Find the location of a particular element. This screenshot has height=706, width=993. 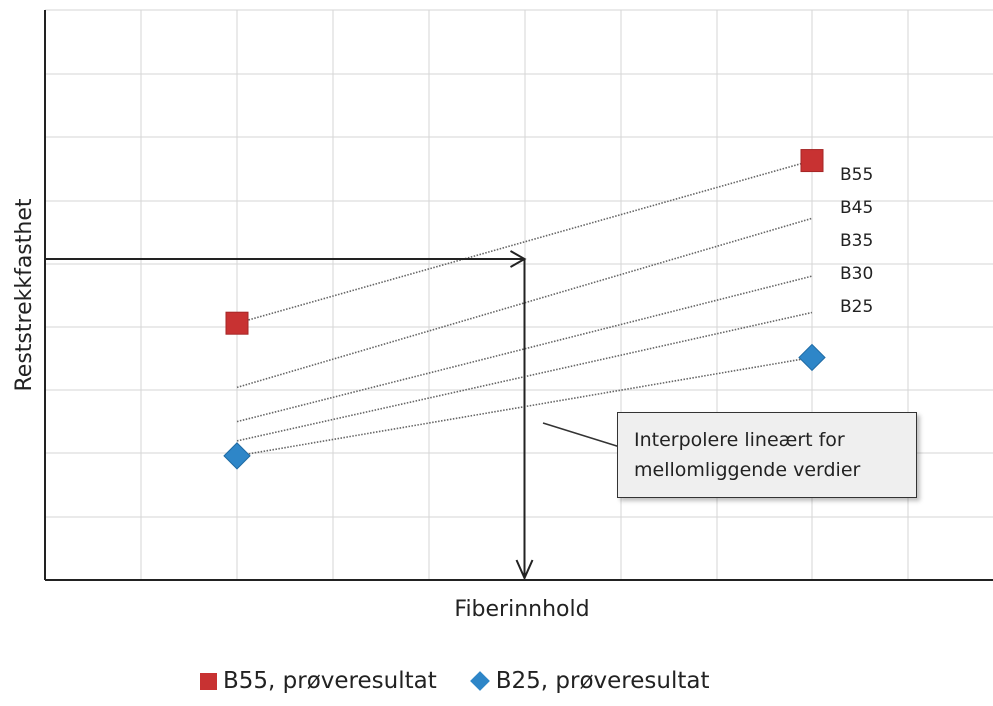

series-label-b25: B25 is located at coordinates (856, 307).